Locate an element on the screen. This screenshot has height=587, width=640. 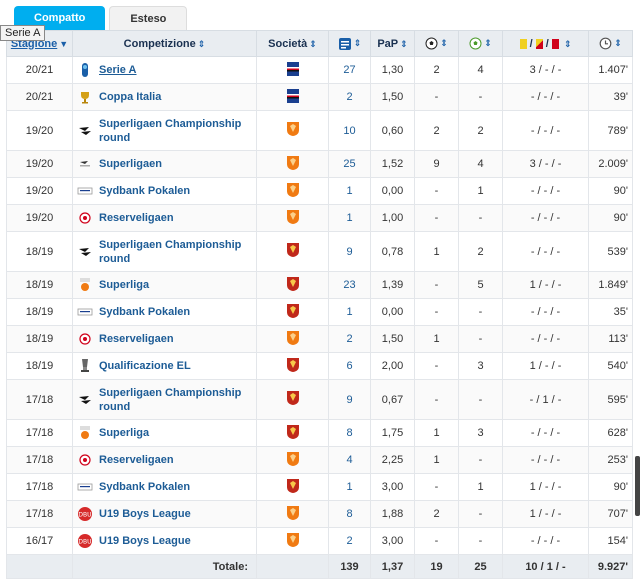
col-minutes: ⇕ is located at coordinates (610, 43).